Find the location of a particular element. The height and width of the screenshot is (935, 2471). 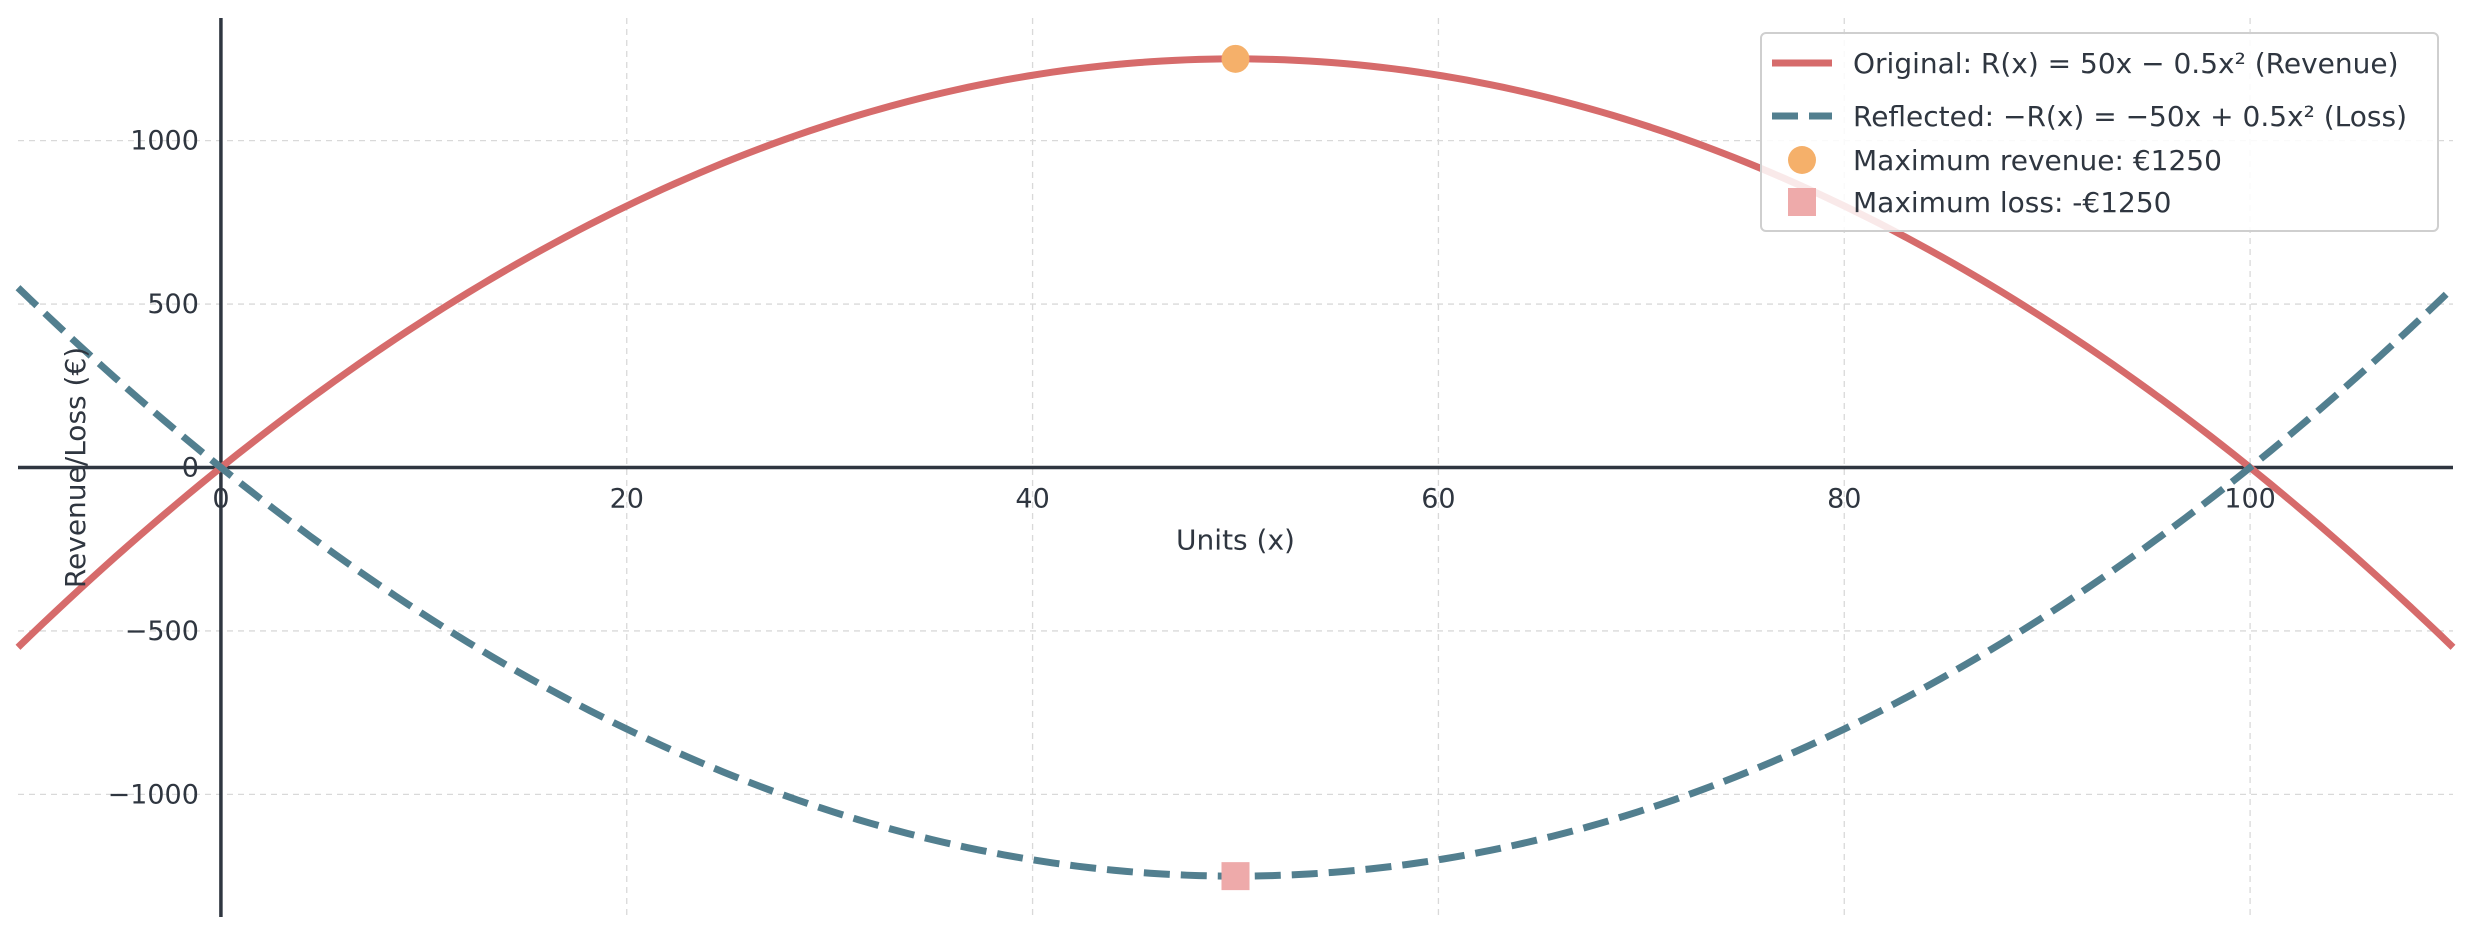

legend-label: Maximum revenue: €1250 is located at coordinates (2037, 160).